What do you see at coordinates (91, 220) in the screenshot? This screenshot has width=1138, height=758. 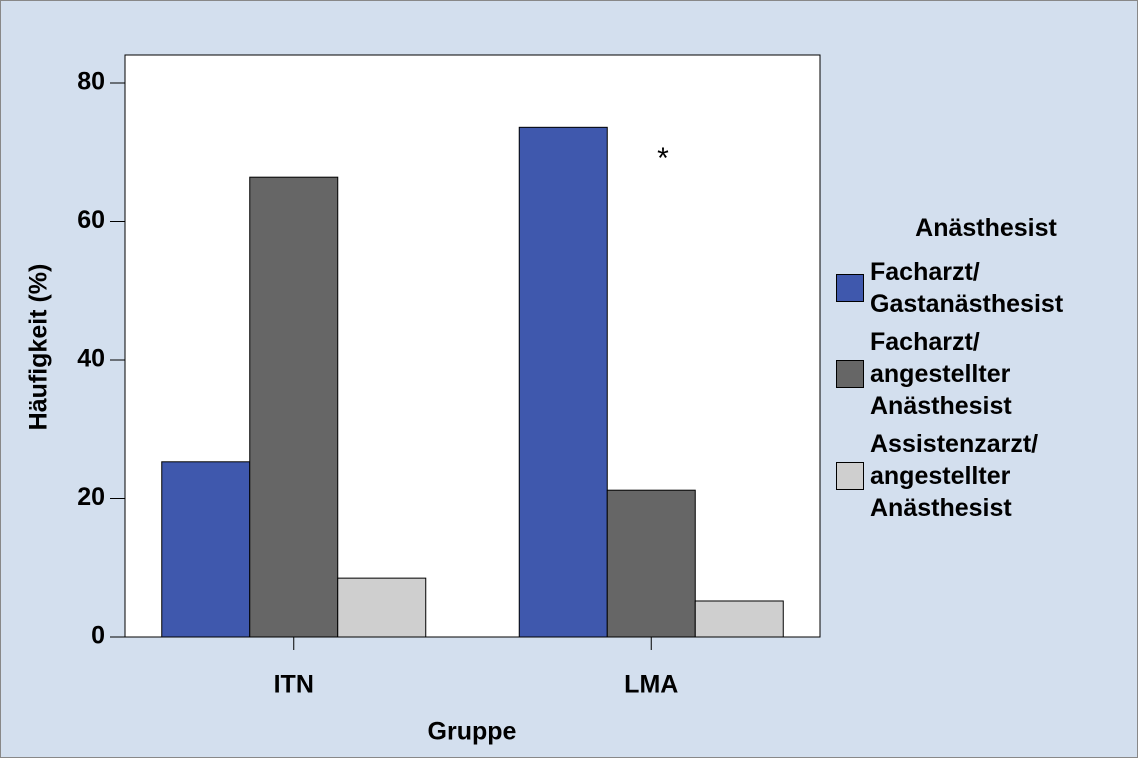 I see `y-tick-label: 60` at bounding box center [91, 220].